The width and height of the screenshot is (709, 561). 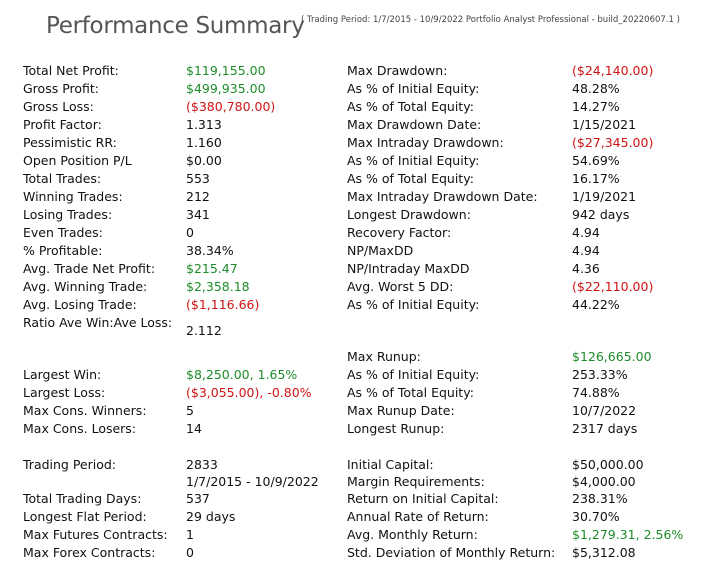 What do you see at coordinates (400, 286) in the screenshot?
I see `right-label-avg-worst-5-dd-12: Avg. Worst 5 DD:` at bounding box center [400, 286].